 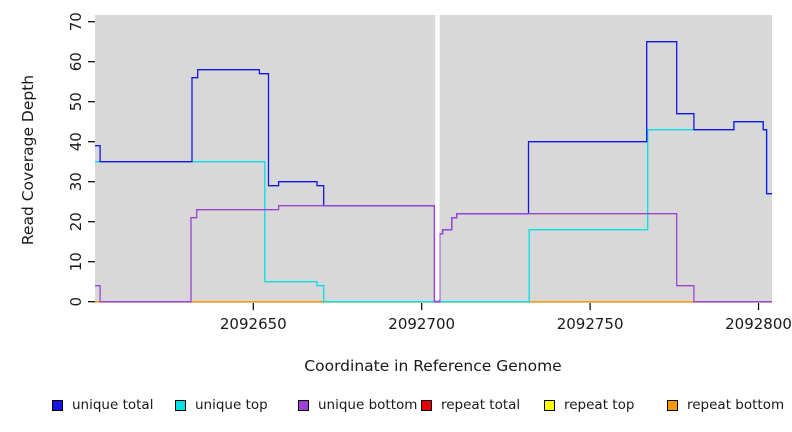 I want to click on y-tick-label: 30, so click(x=76, y=181).